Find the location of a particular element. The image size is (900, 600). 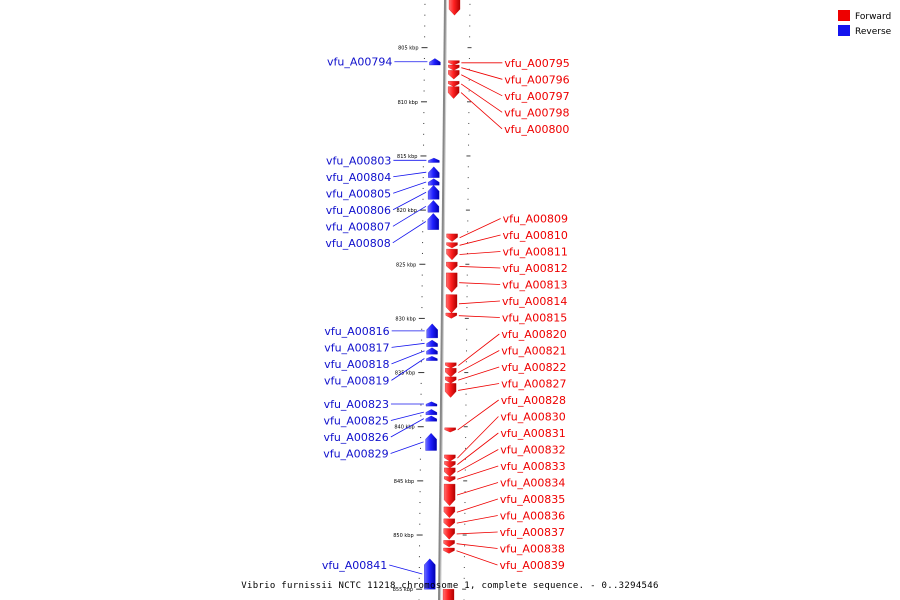

label-leader-lines is located at coordinates (446, 318).